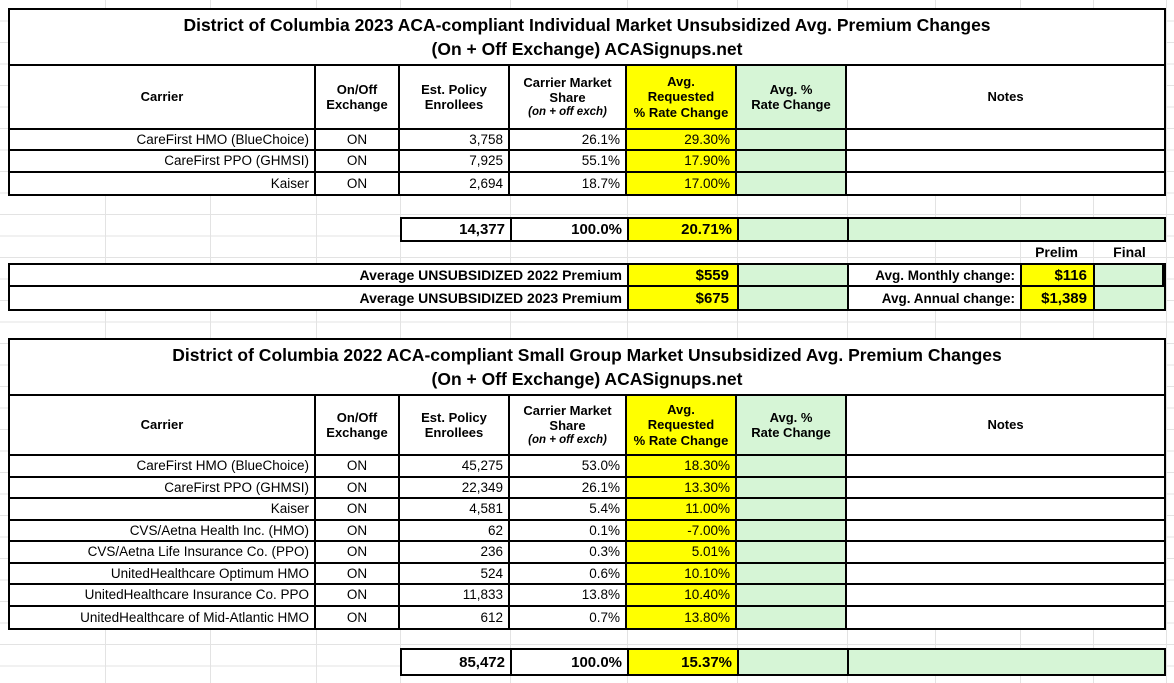  Describe the element at coordinates (682, 617) in the screenshot. I see `requested-cell: 13.80%` at that location.